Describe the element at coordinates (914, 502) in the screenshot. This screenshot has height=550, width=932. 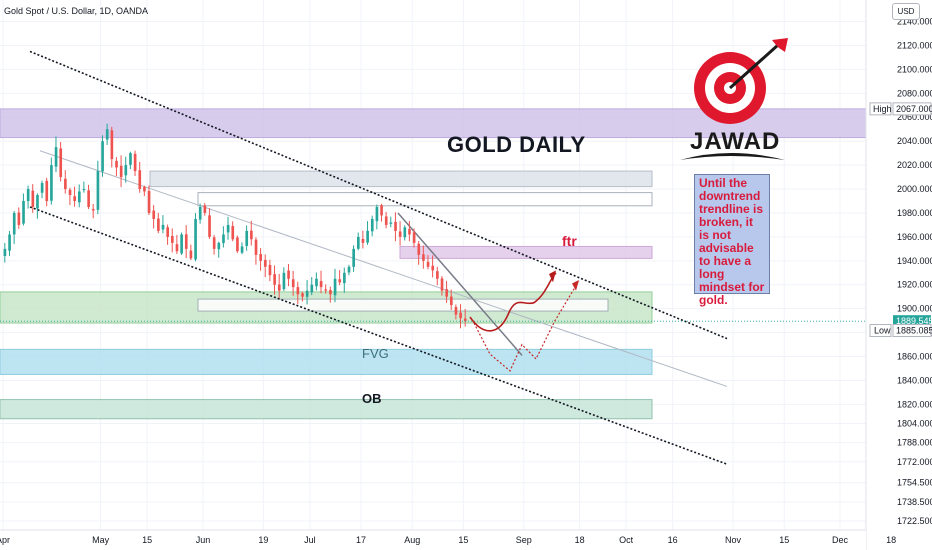
I see `price-tick-label: 1738.500` at that location.